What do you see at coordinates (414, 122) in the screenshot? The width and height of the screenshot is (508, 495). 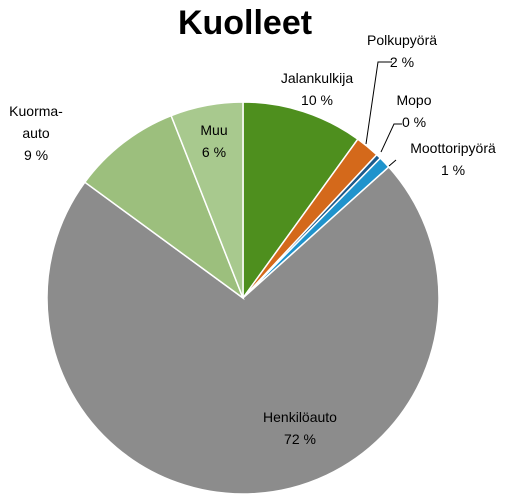 I see `value-label: 0 %` at bounding box center [414, 122].